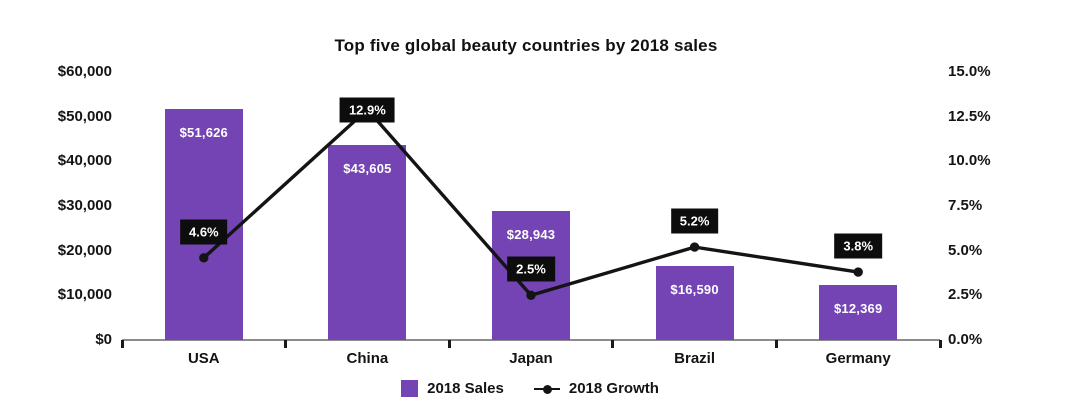  What do you see at coordinates (203, 133) in the screenshot?
I see `bar-value-label: $51,626` at bounding box center [203, 133].